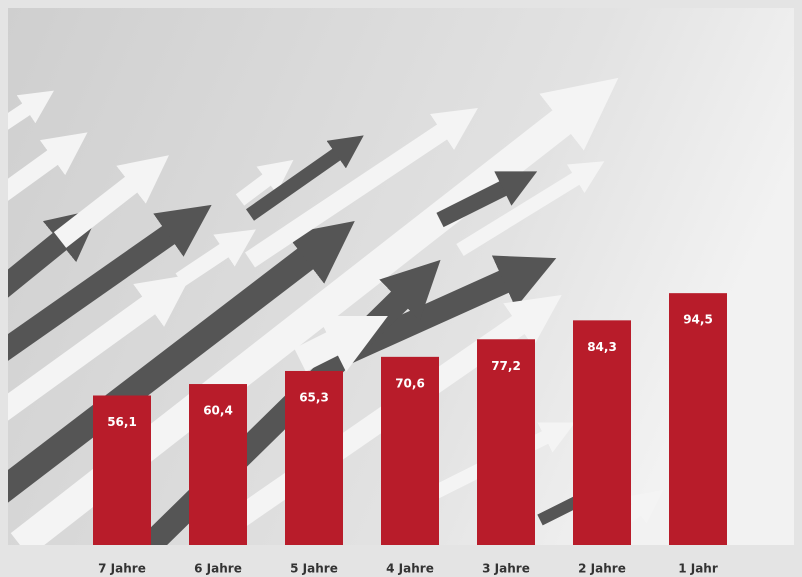  What do you see at coordinates (506, 366) in the screenshot?
I see `value-label: 77,2` at bounding box center [506, 366].